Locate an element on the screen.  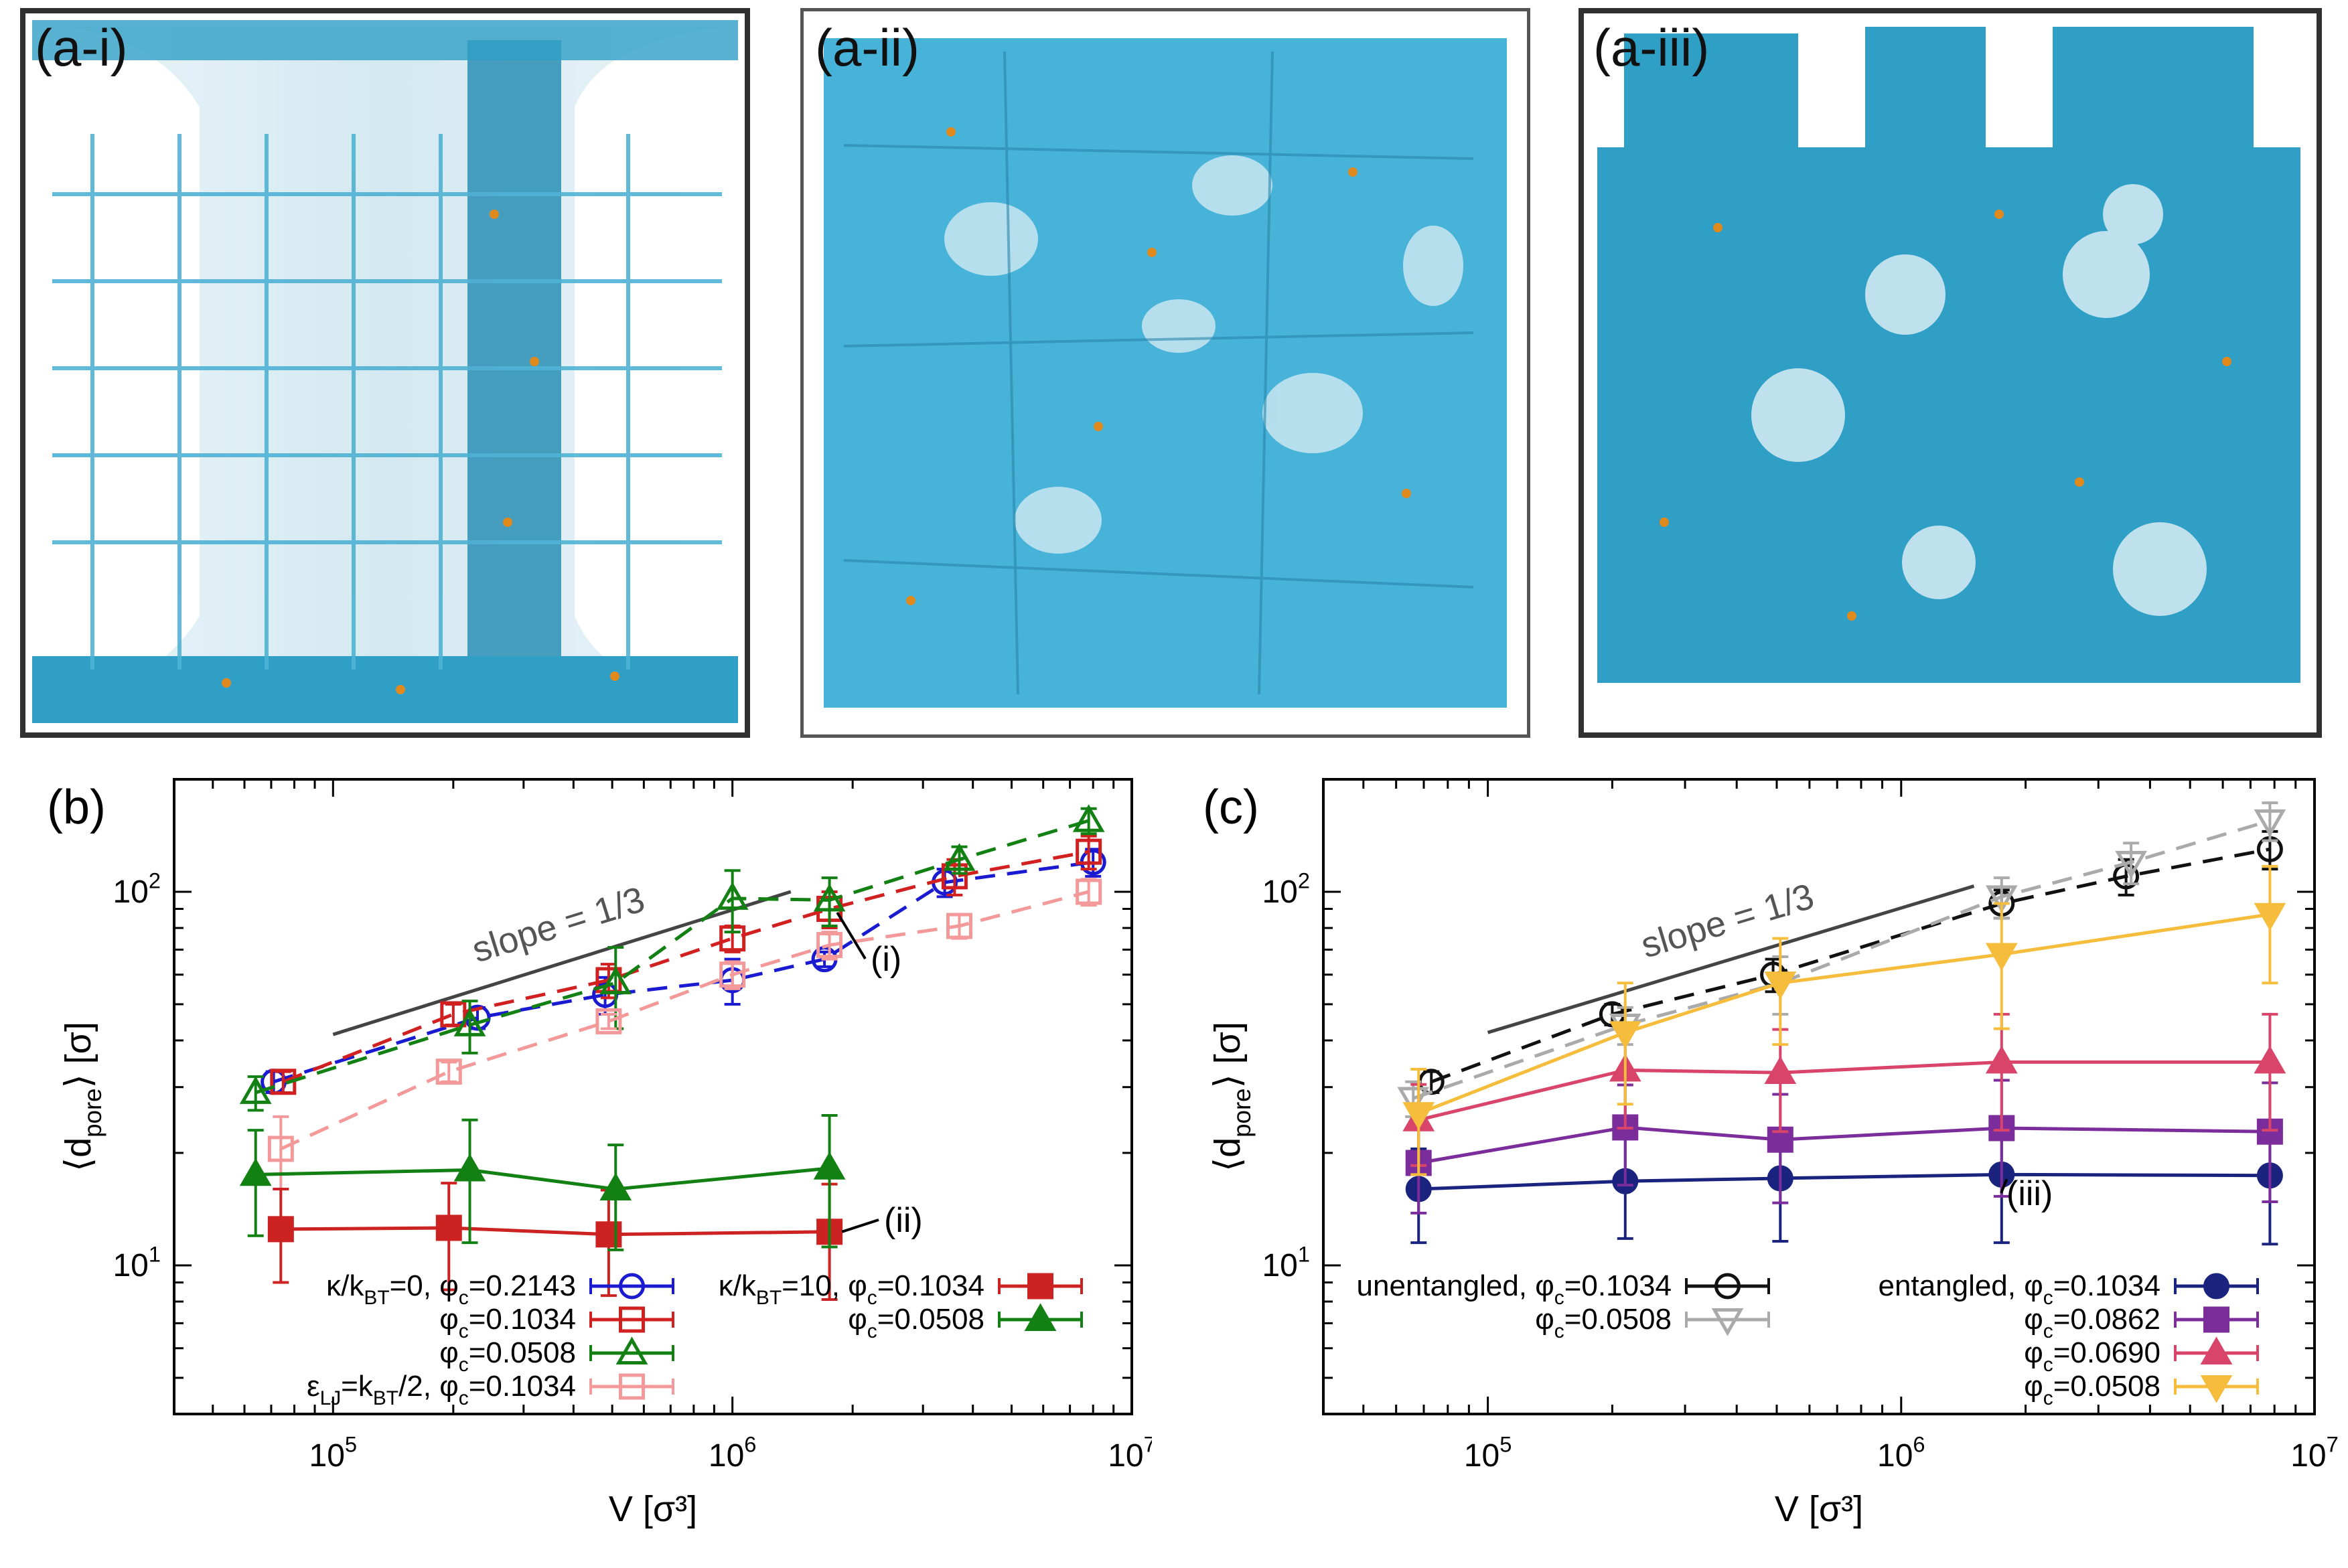
panel-label-a-iii: (a-iii) is located at coordinates (1651, 47).